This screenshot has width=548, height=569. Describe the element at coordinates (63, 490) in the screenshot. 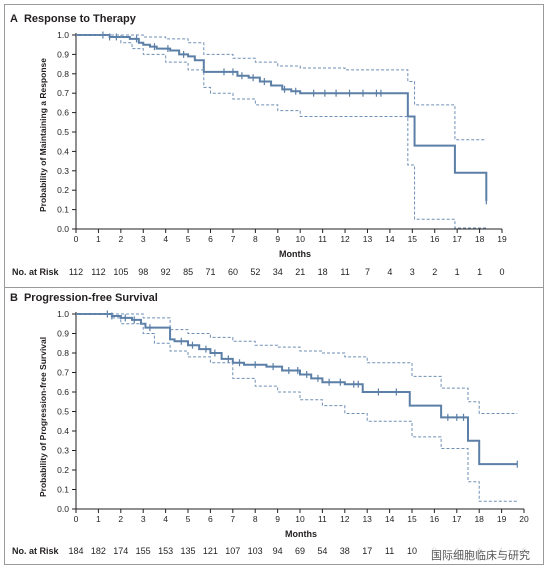

I see `panel-b-y-tick-label: 0.1` at that location.